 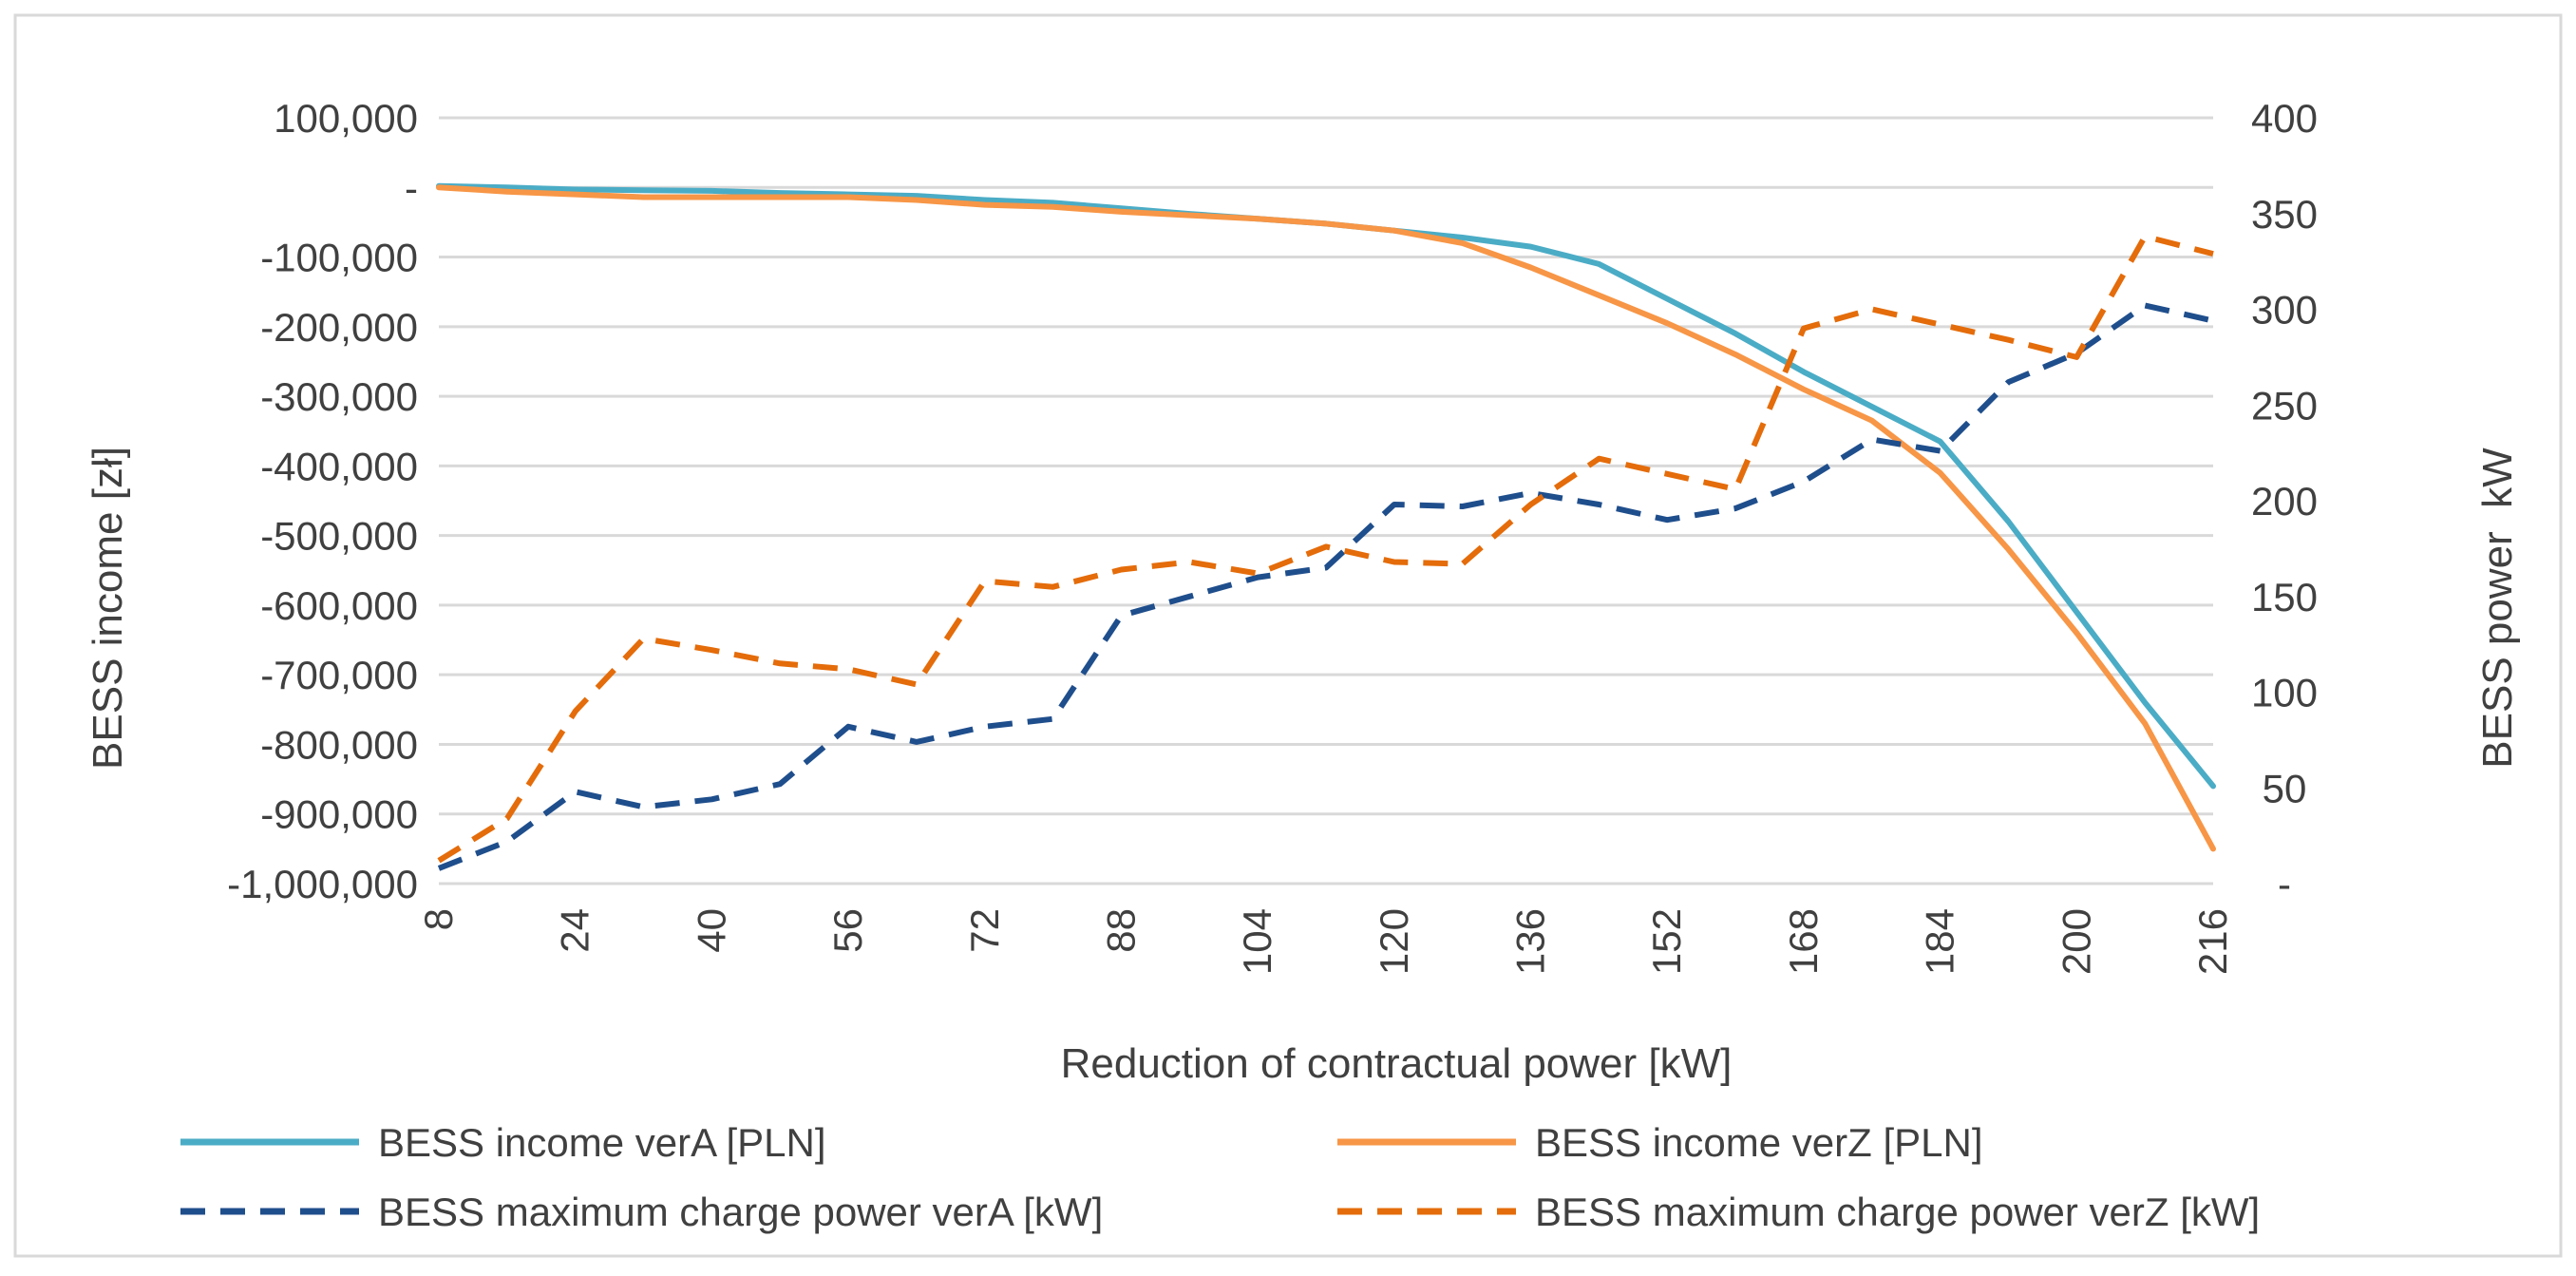 I want to click on y-tick-label: -100,000, so click(x=339, y=258).